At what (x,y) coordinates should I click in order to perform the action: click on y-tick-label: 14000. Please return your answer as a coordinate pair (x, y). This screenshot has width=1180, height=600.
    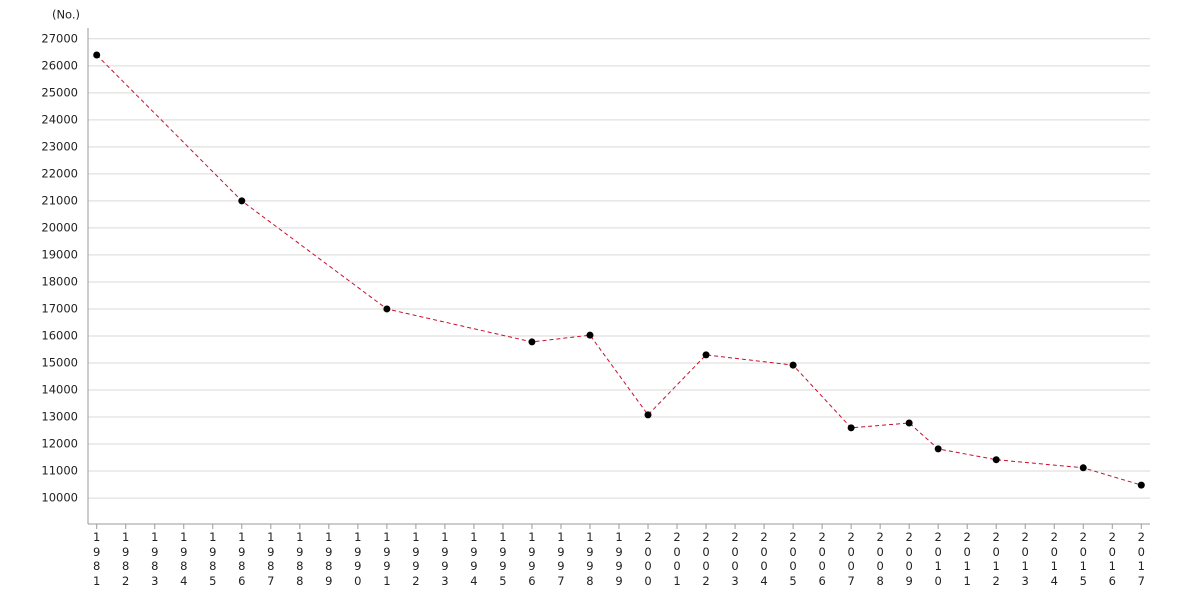
    Looking at the image, I should click on (59, 390).